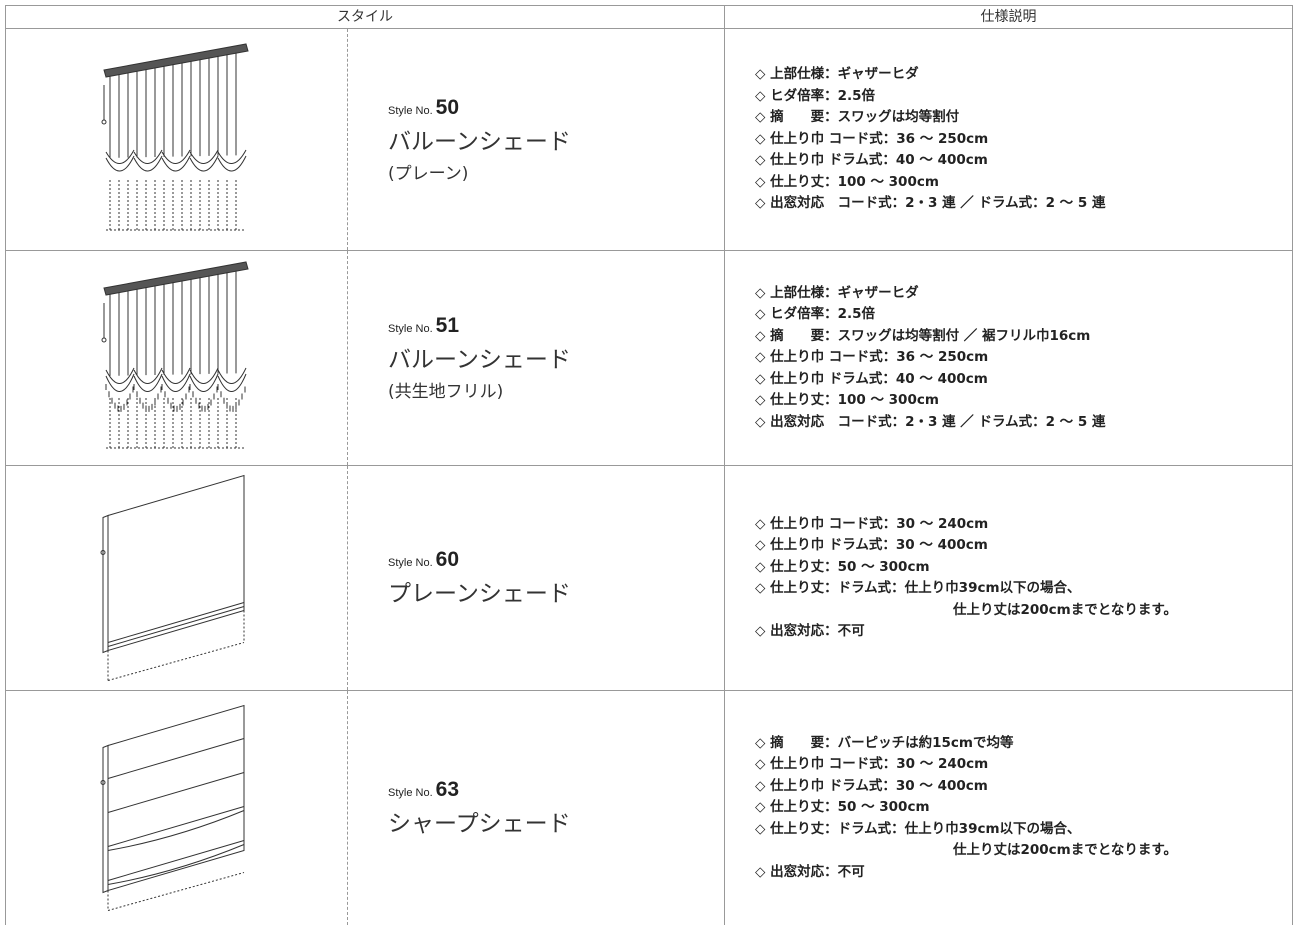 Image resolution: width=1298 pixels, height=925 pixels. I want to click on spec-line: ◇ 摘 要：バーピッチは約15cmで均等, so click(884, 742).